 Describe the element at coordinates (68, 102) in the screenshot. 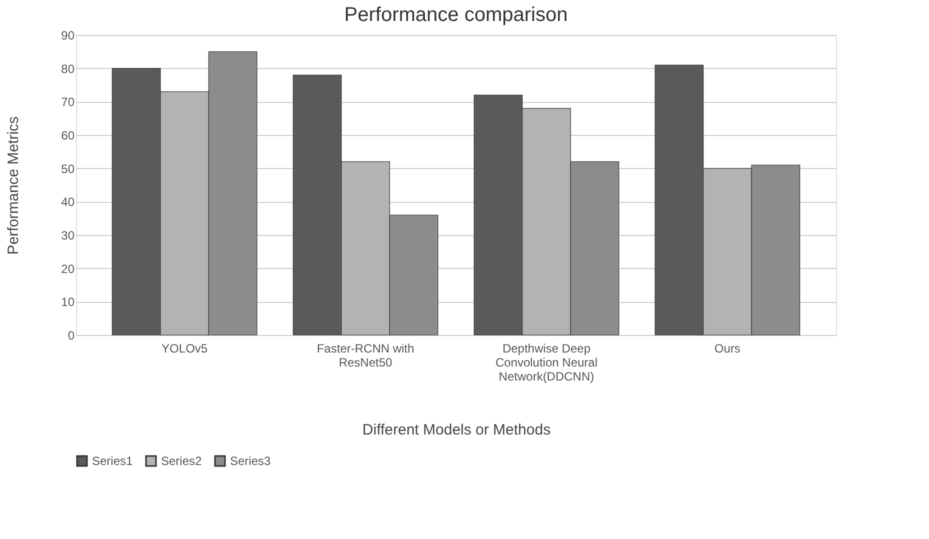

I see `y-tick-label: 70` at that location.